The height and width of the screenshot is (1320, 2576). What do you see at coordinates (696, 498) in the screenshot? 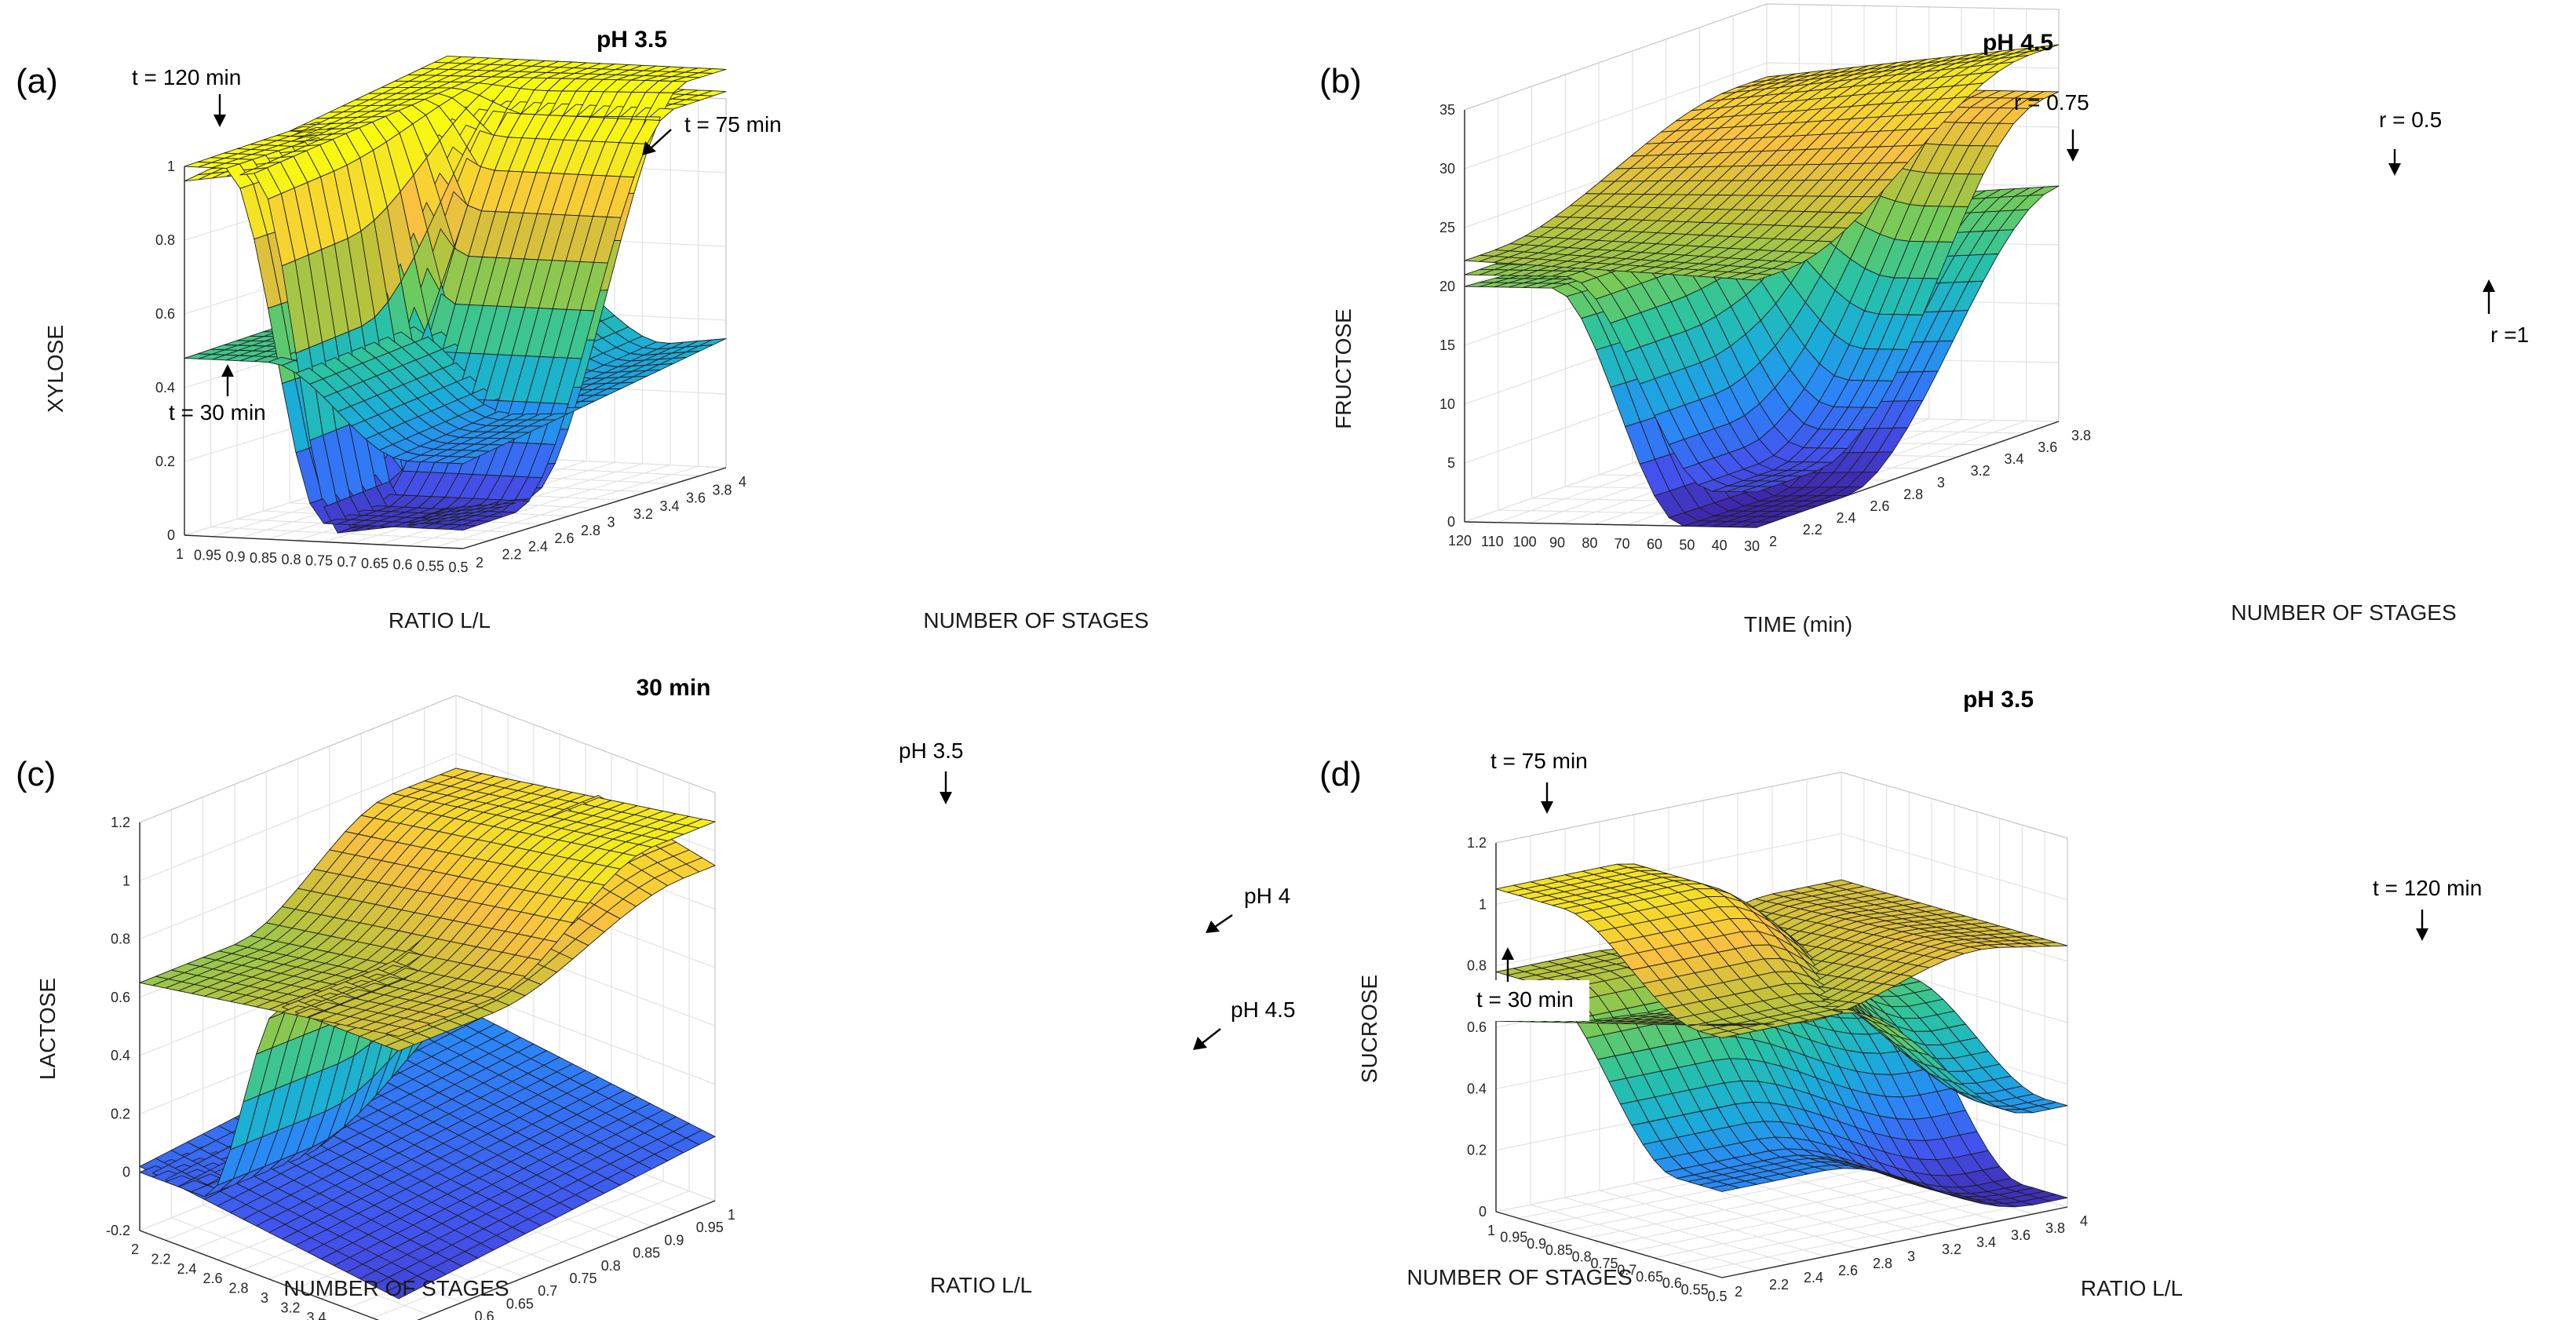
I see `y-tick-label: 3.6` at bounding box center [696, 498].